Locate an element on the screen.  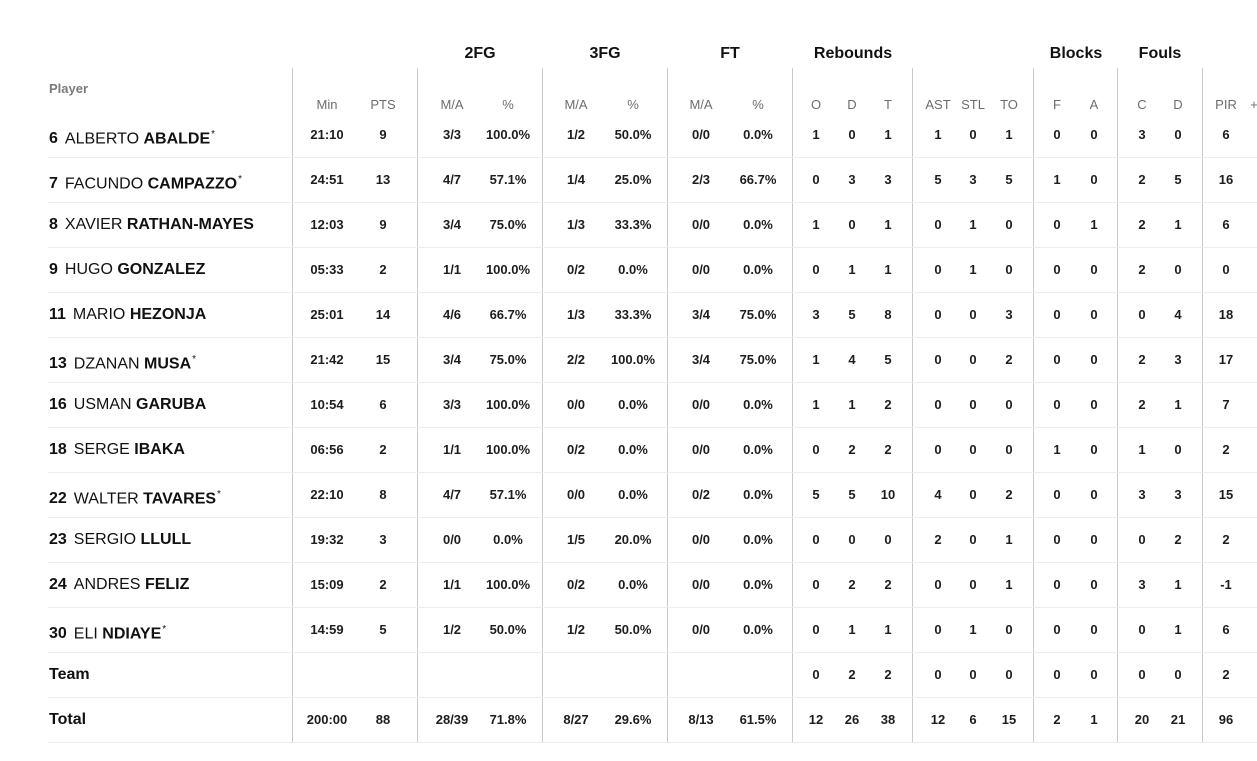
player-name: 18 SERGE IBAKA is located at coordinates (117, 449).